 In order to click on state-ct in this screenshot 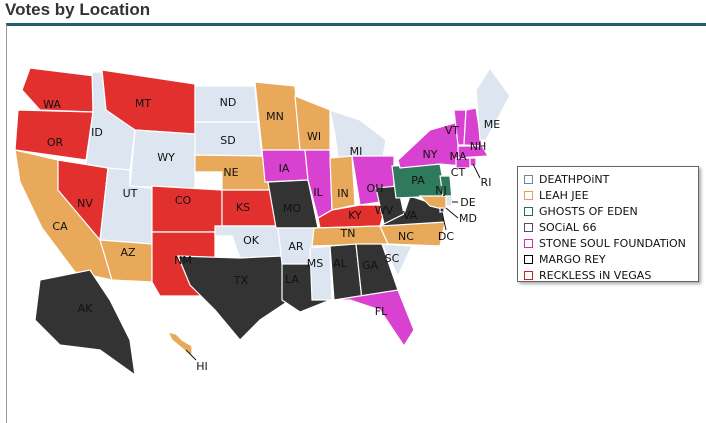, I will do `click(463, 163)`.